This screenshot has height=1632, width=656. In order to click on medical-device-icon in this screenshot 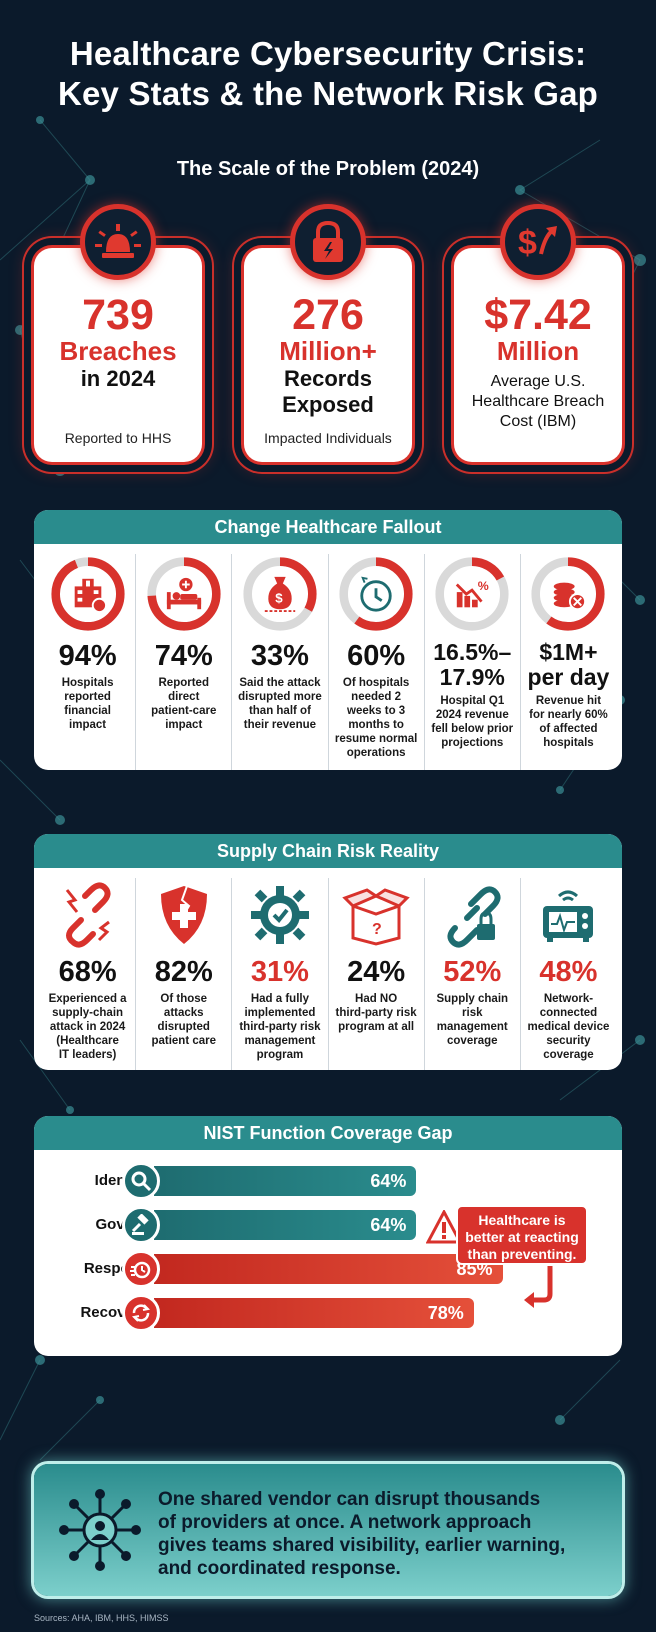, I will do `click(568, 916)`.